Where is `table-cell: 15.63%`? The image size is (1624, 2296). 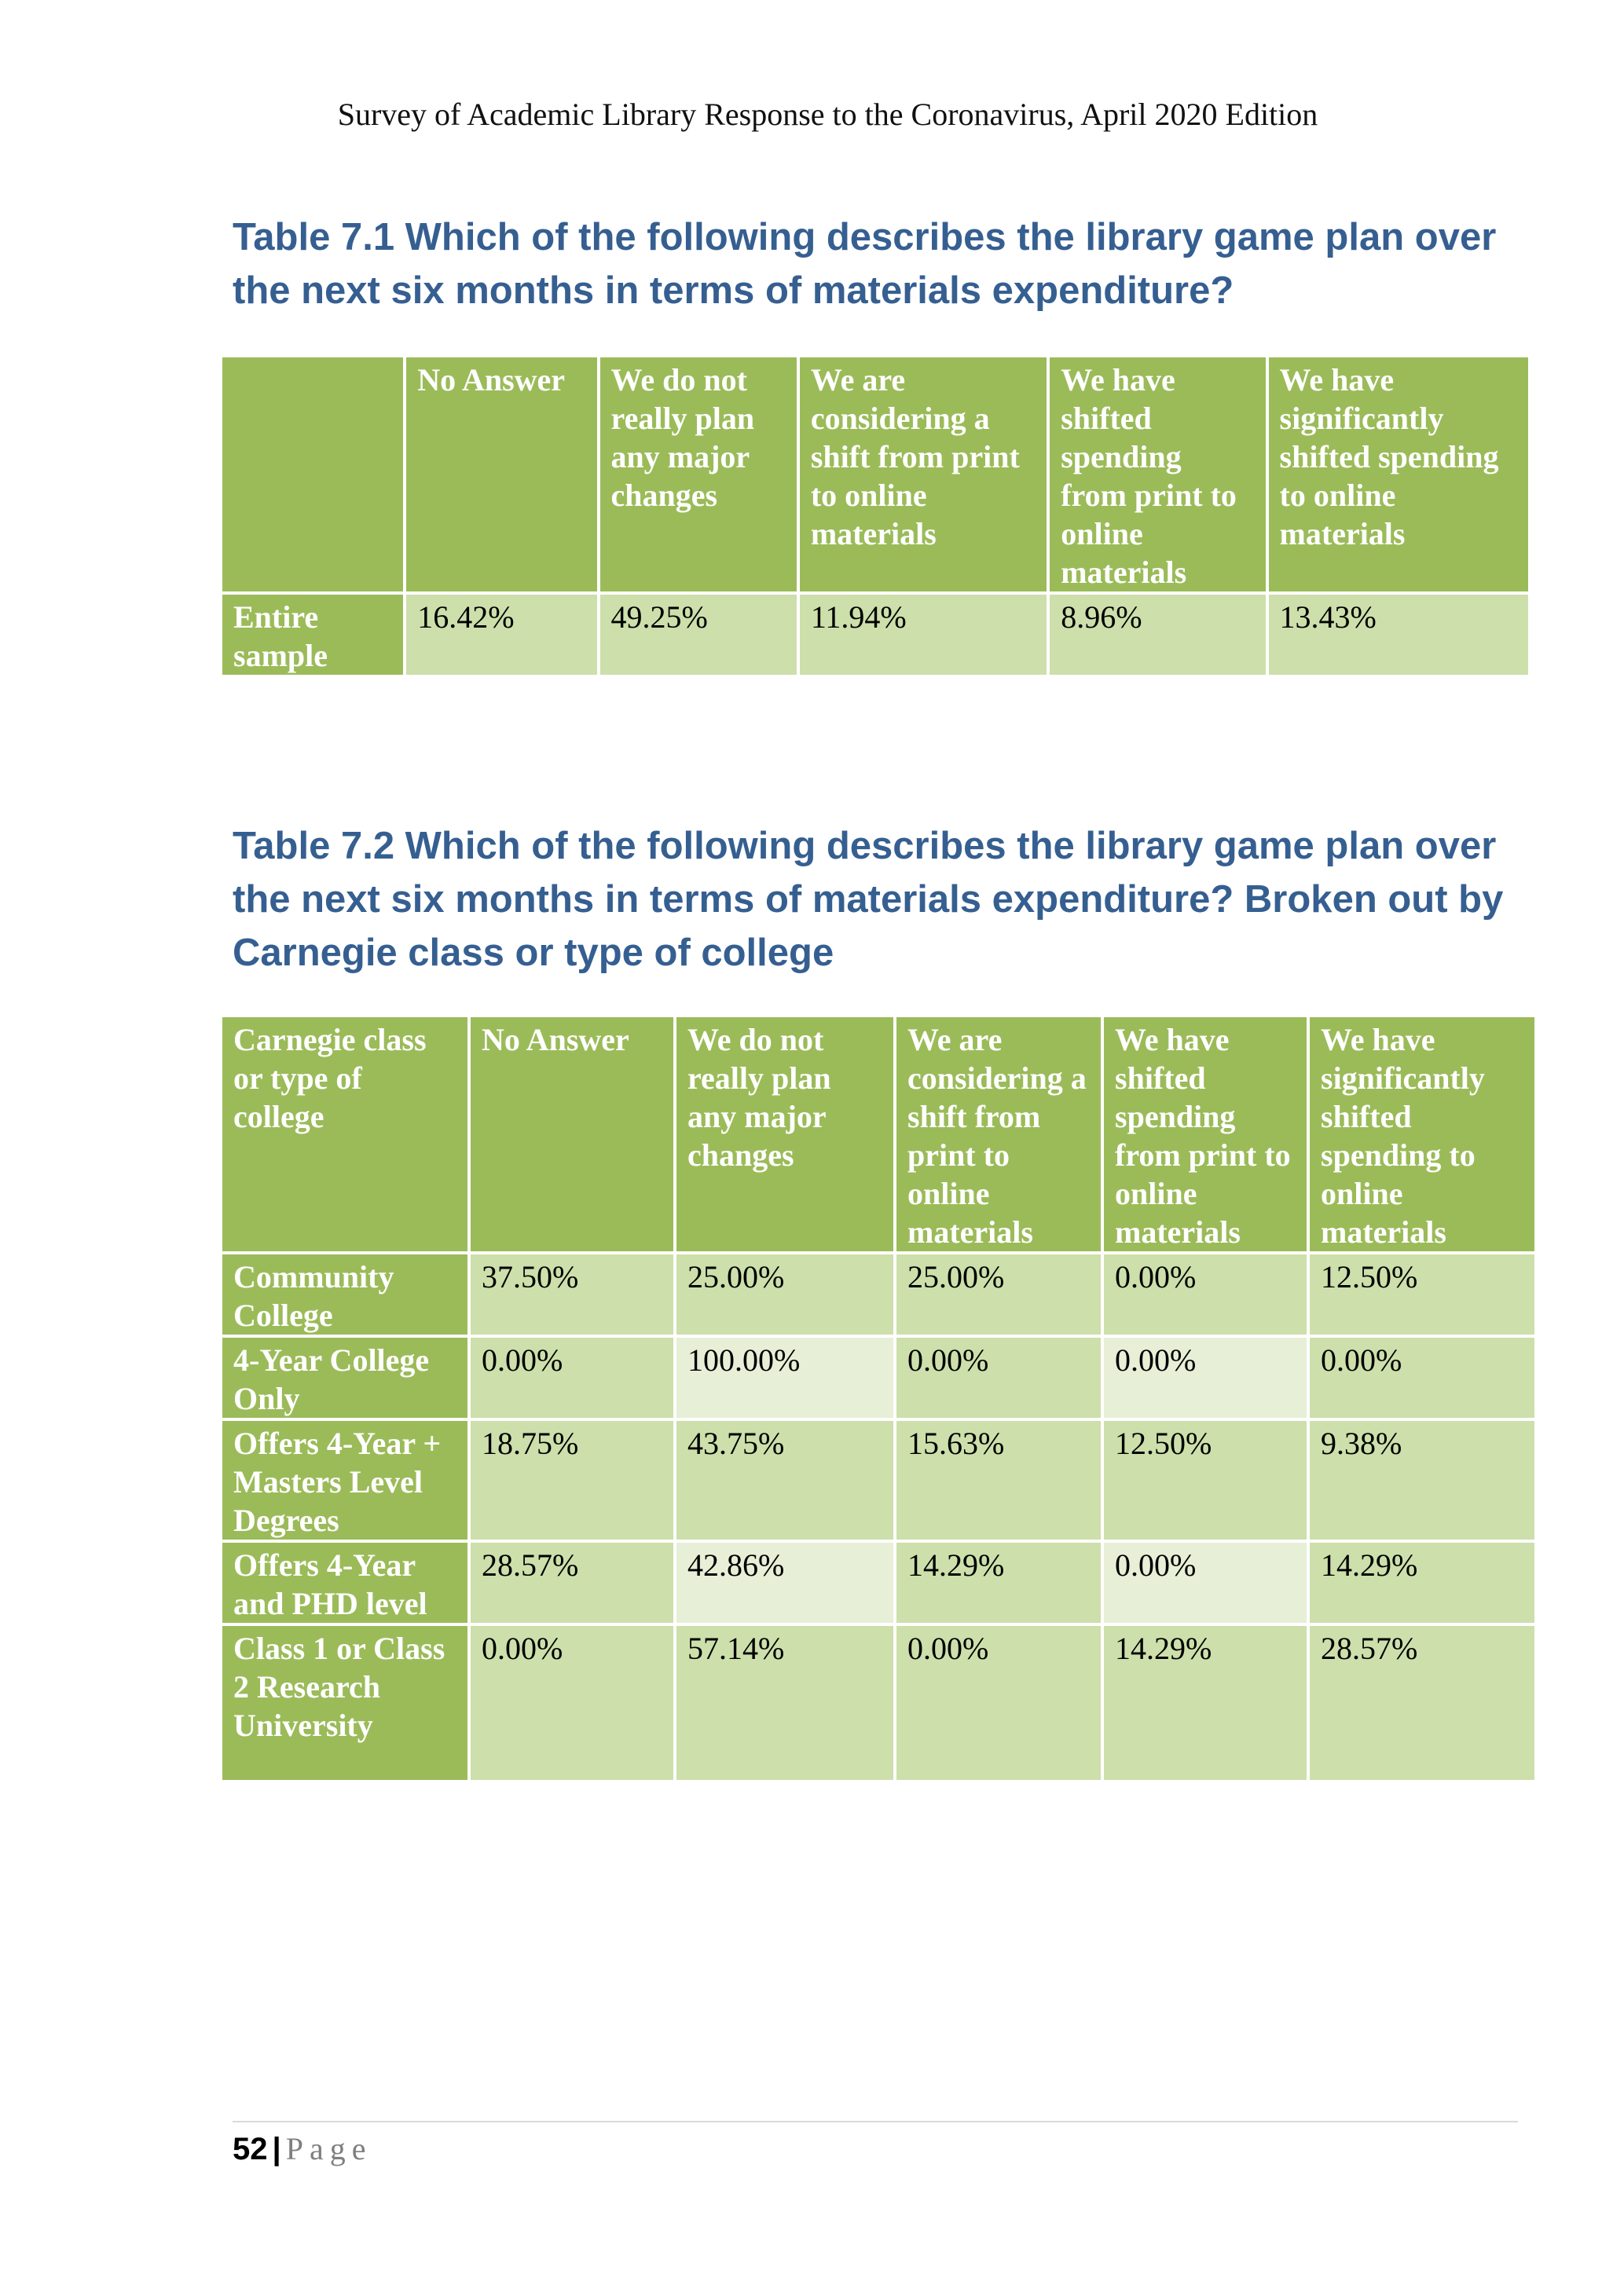
table-cell: 15.63% is located at coordinates (998, 1480).